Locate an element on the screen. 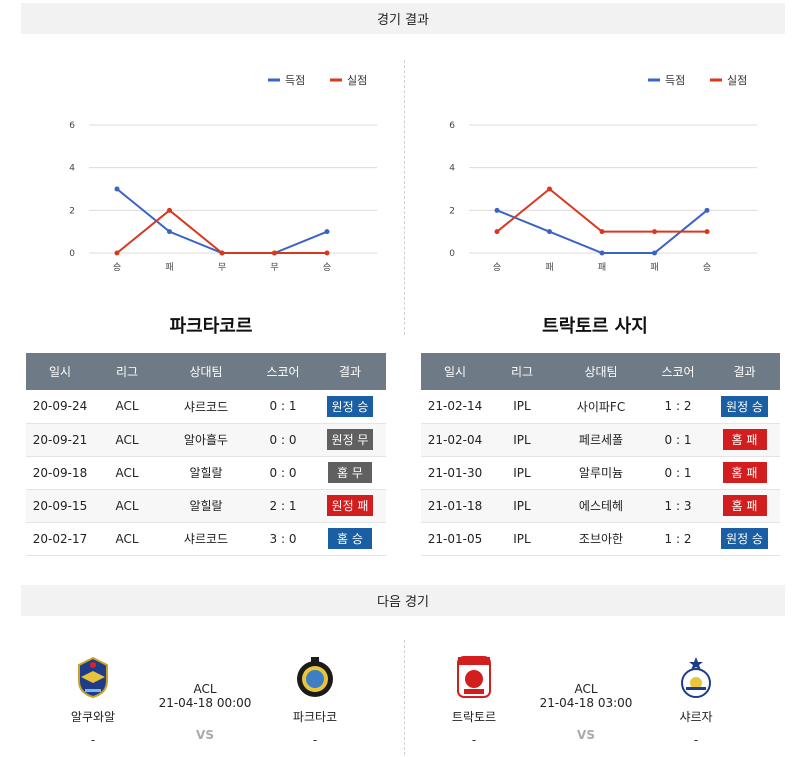 Image resolution: width=797 pixels, height=757 pixels. column-header-date: 일시 is located at coordinates (455, 371).